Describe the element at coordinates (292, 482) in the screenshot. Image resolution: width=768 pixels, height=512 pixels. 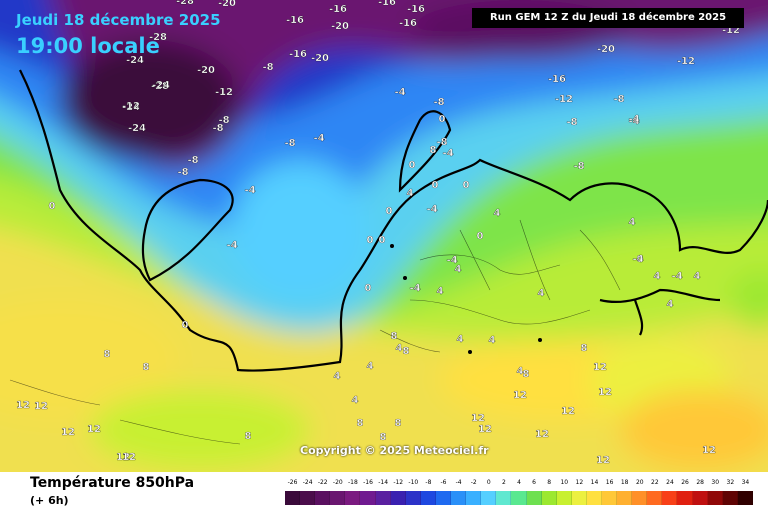
I see `scale-tick-label: -26` at that location.